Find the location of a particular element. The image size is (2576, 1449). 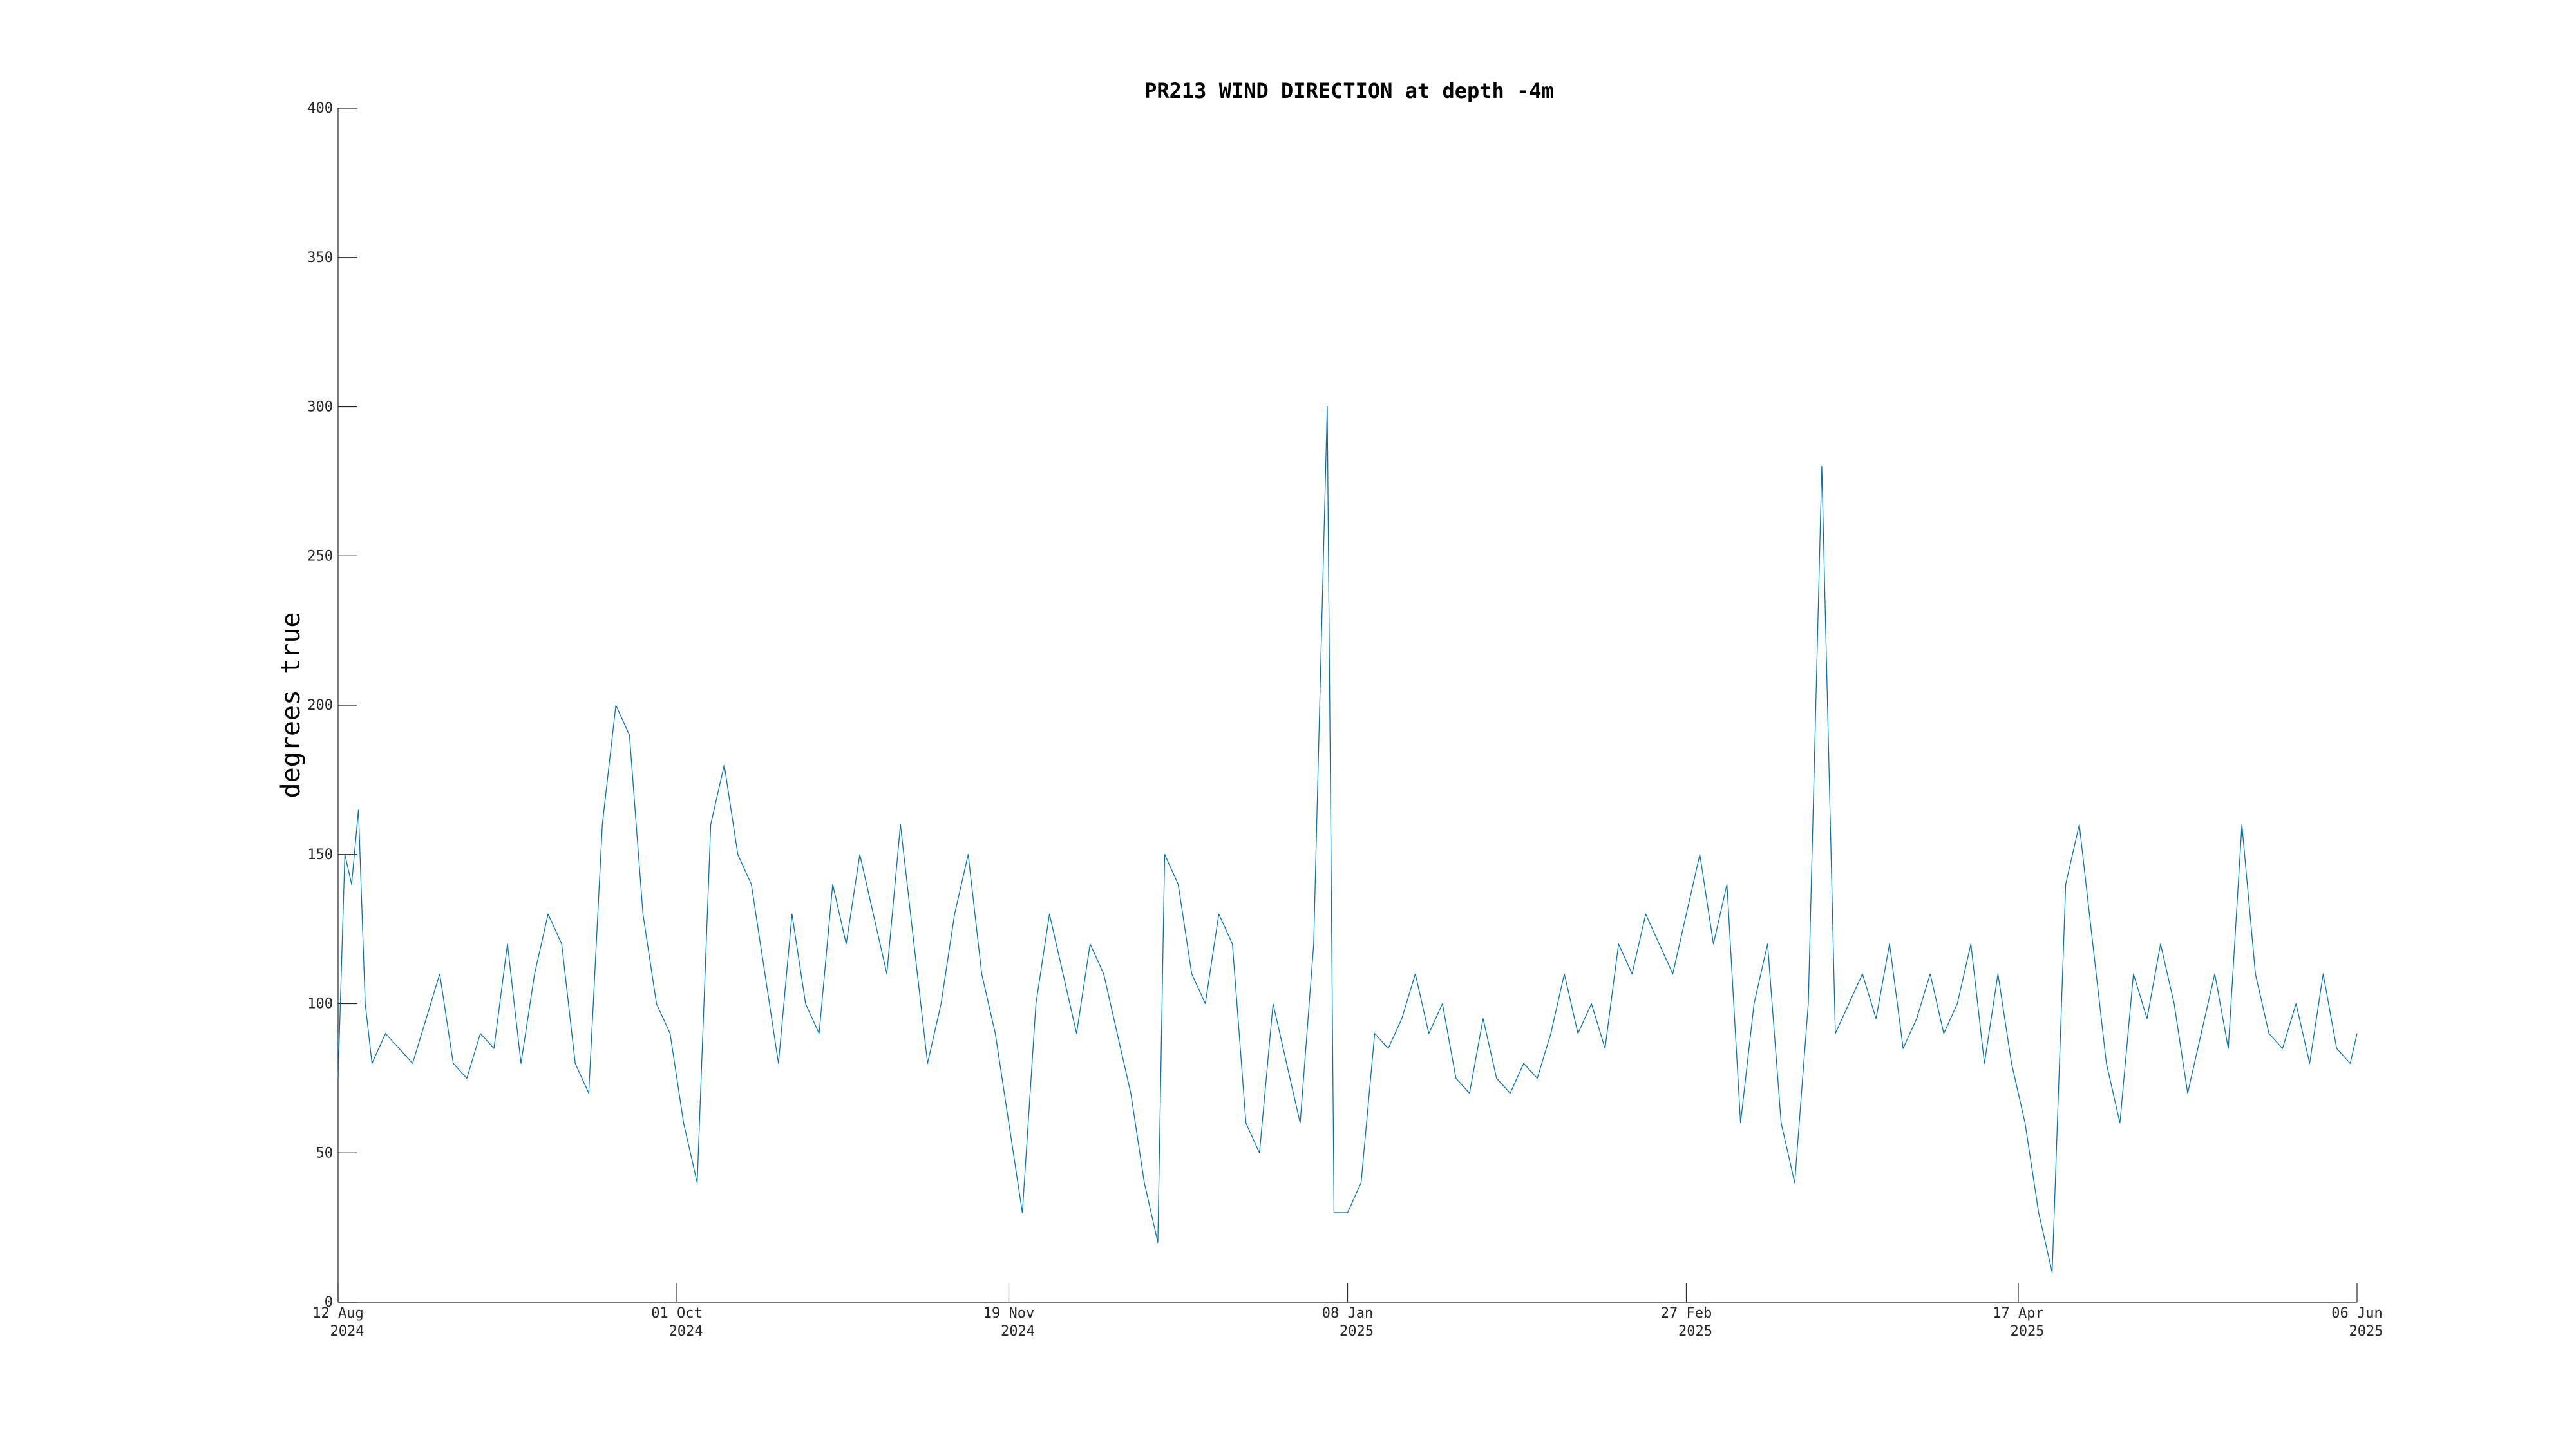

y-tick-label: 300 is located at coordinates (320, 407).